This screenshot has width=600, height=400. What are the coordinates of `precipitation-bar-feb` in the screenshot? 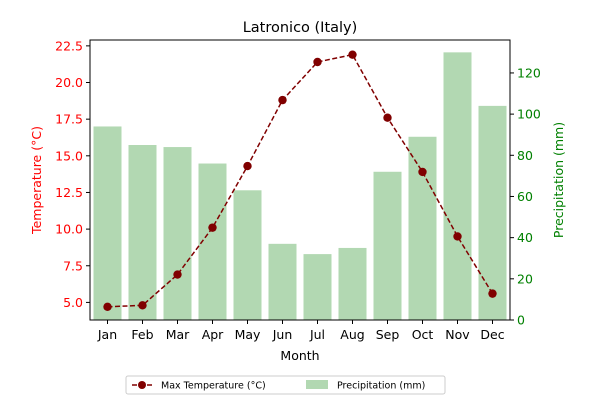 It's located at (142, 232).